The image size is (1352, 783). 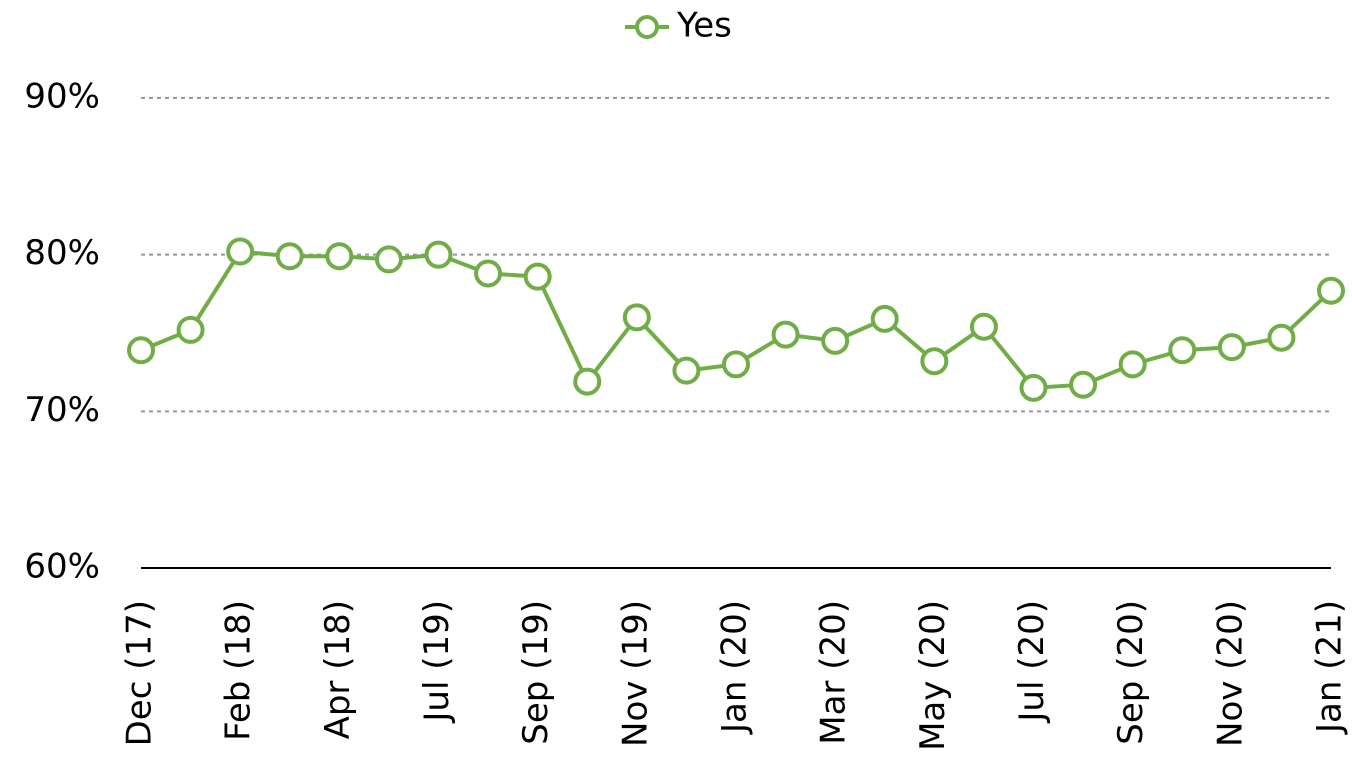 I want to click on x-tick-label: Nov (19), so click(x=635, y=673).